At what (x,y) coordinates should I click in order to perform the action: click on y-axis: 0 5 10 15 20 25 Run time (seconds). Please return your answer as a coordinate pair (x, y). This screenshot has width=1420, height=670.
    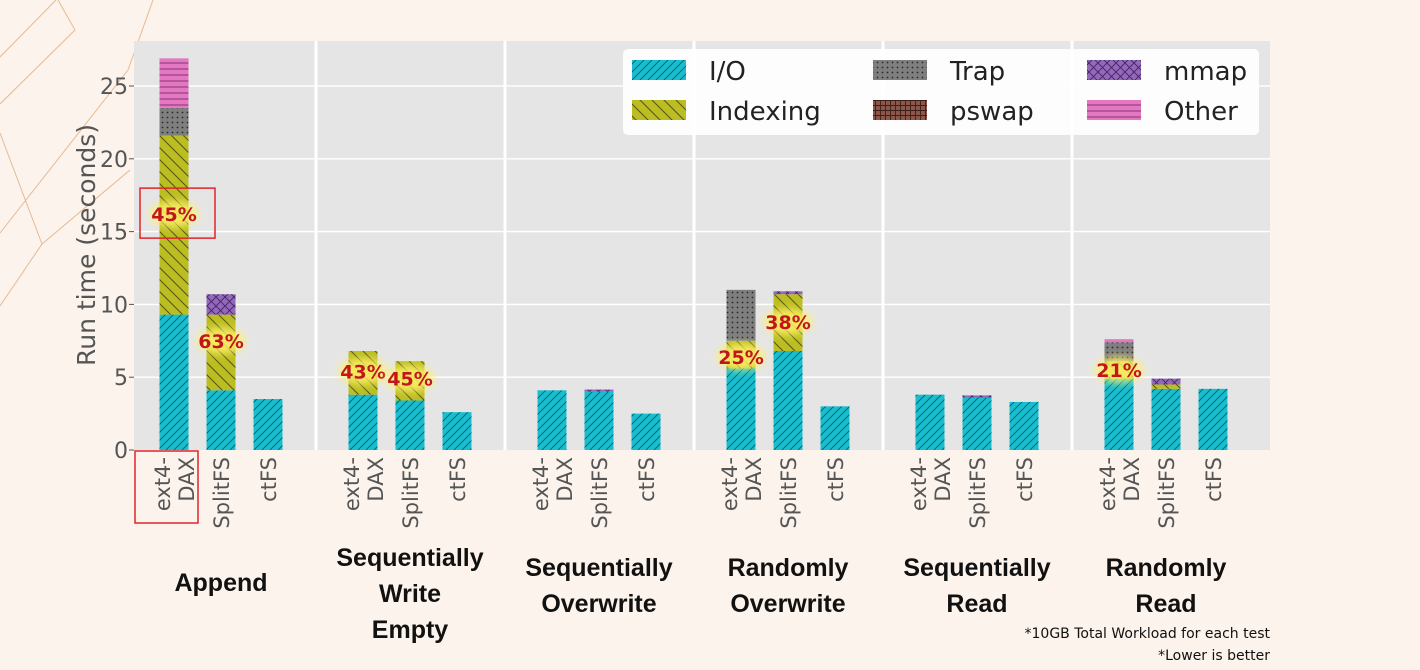
    Looking at the image, I should click on (103, 269).